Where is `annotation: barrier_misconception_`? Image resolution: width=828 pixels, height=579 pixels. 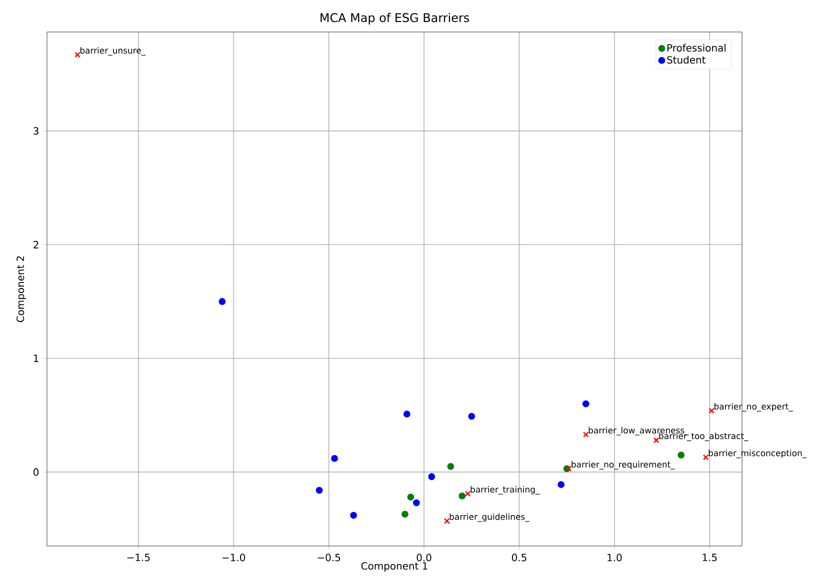 annotation: barrier_misconception_ is located at coordinates (757, 454).